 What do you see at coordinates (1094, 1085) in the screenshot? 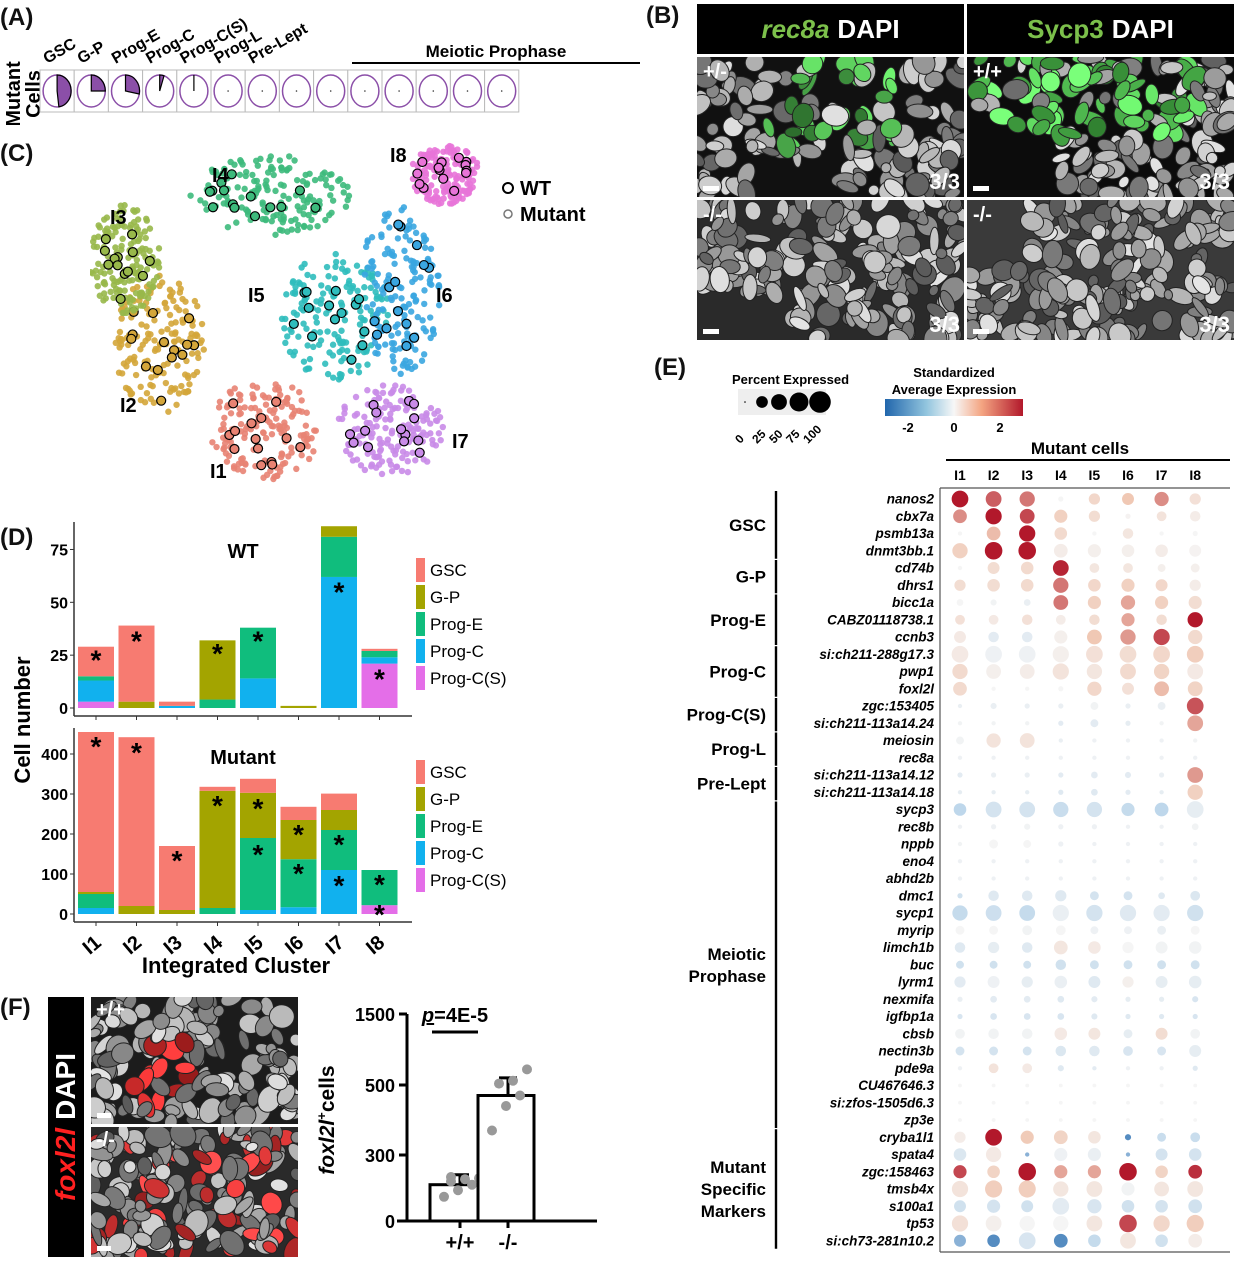
I see `dot-cu467646-3-i5` at bounding box center [1094, 1085].